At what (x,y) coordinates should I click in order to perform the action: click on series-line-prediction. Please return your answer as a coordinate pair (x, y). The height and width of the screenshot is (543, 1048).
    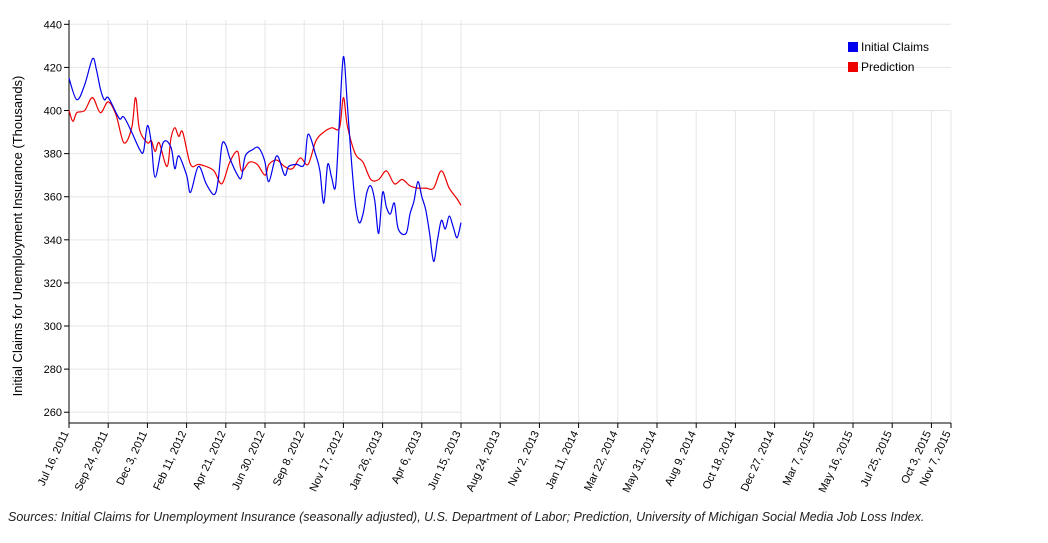
    Looking at the image, I should click on (265, 151).